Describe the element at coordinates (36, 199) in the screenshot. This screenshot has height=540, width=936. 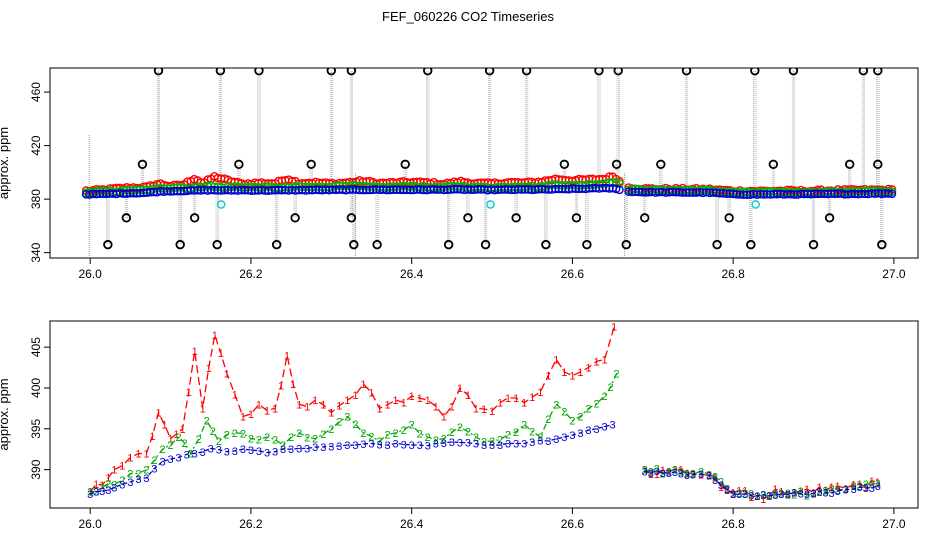
I see `y-tick-label: 380` at that location.